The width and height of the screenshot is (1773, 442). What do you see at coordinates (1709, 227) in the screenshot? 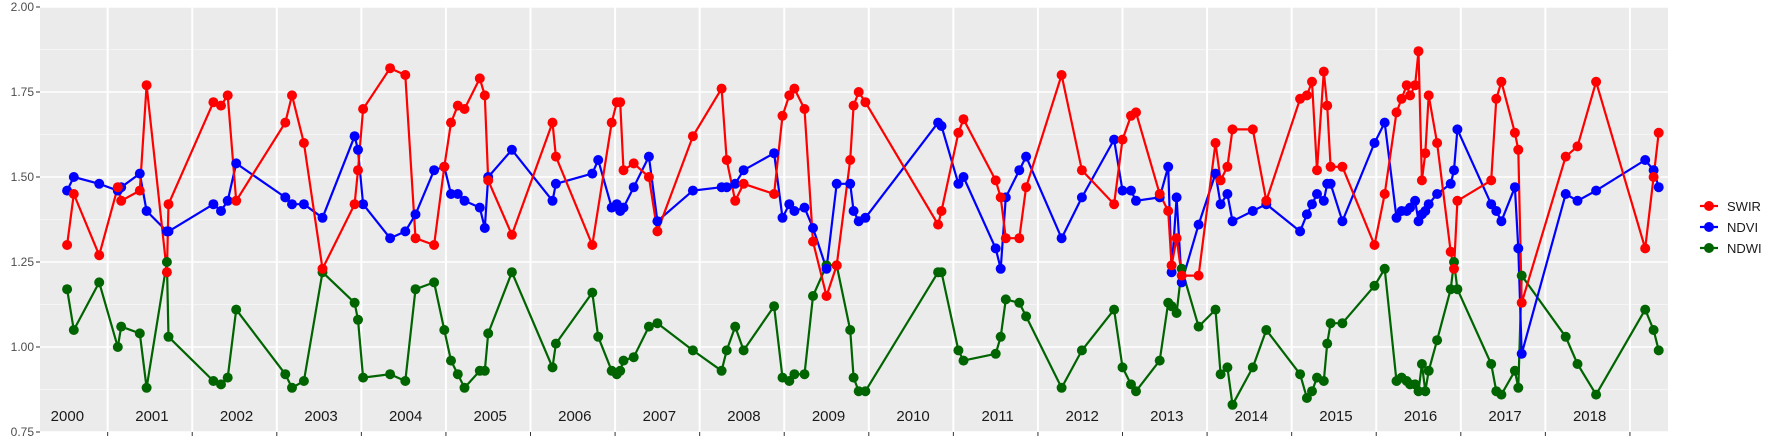
I see `legend-key-point` at bounding box center [1709, 227].